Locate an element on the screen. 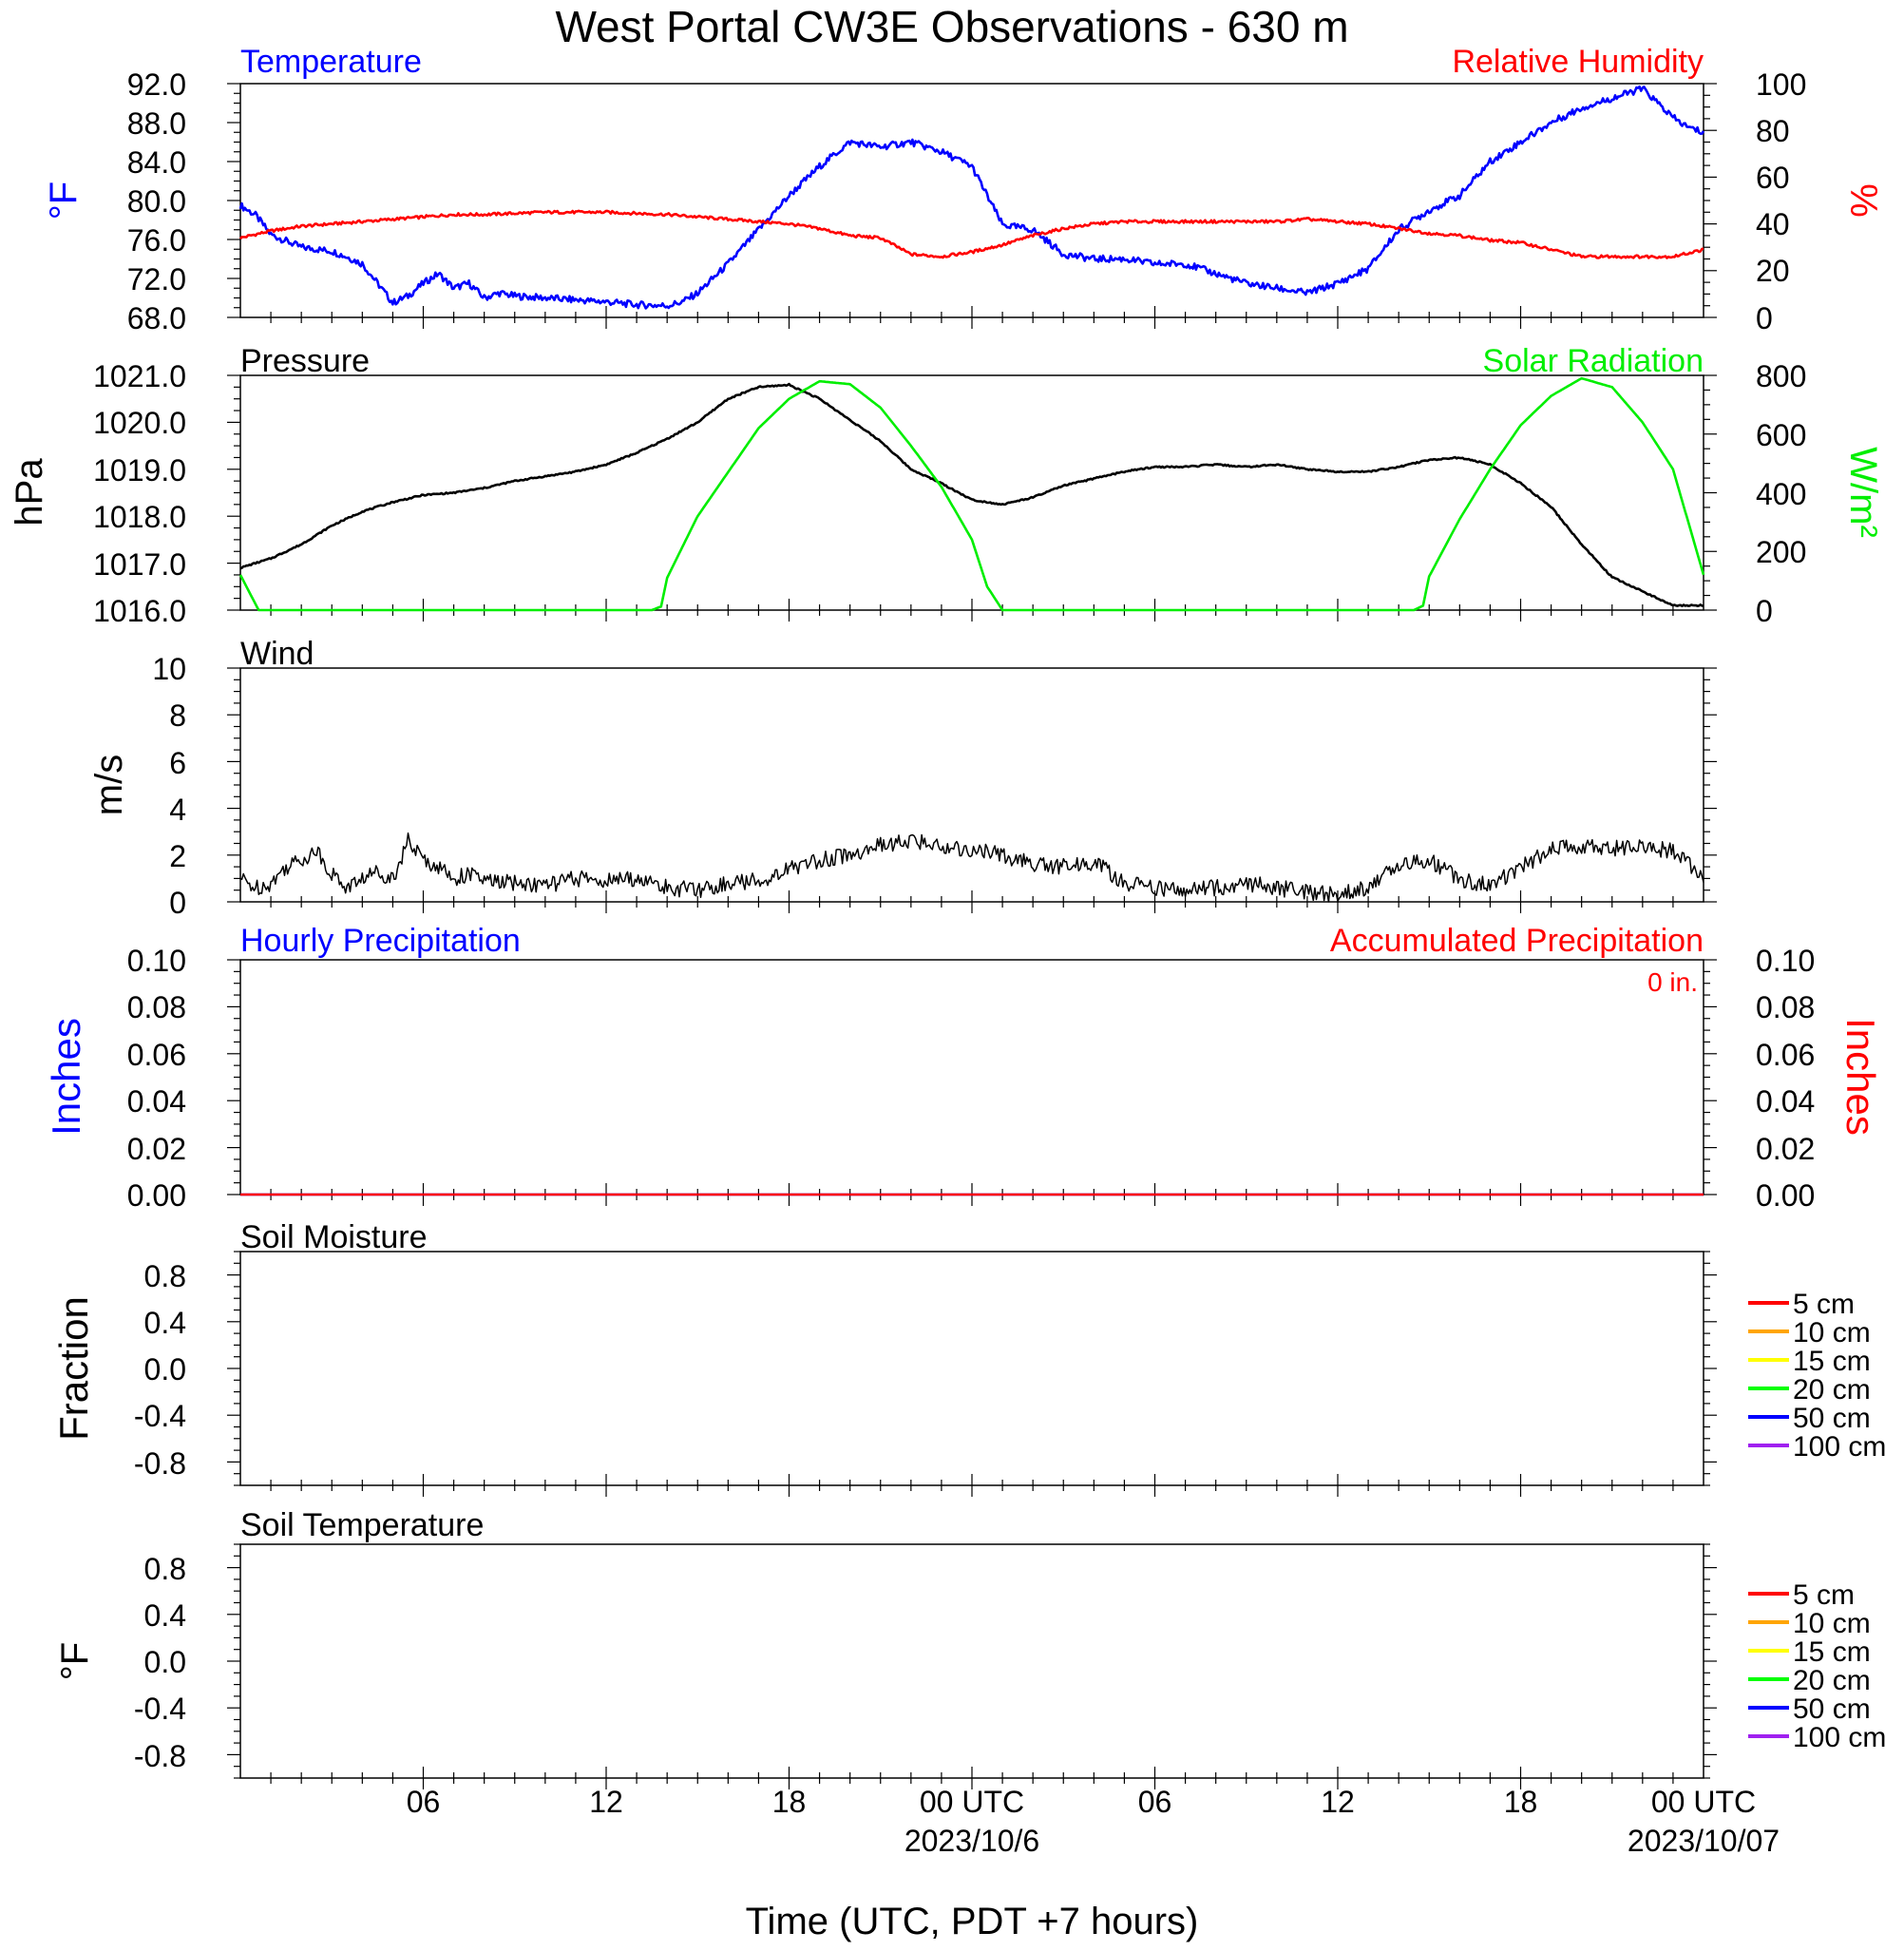 This screenshot has width=1904, height=1951. soil-temperature-unit: °F is located at coordinates (75, 1661).